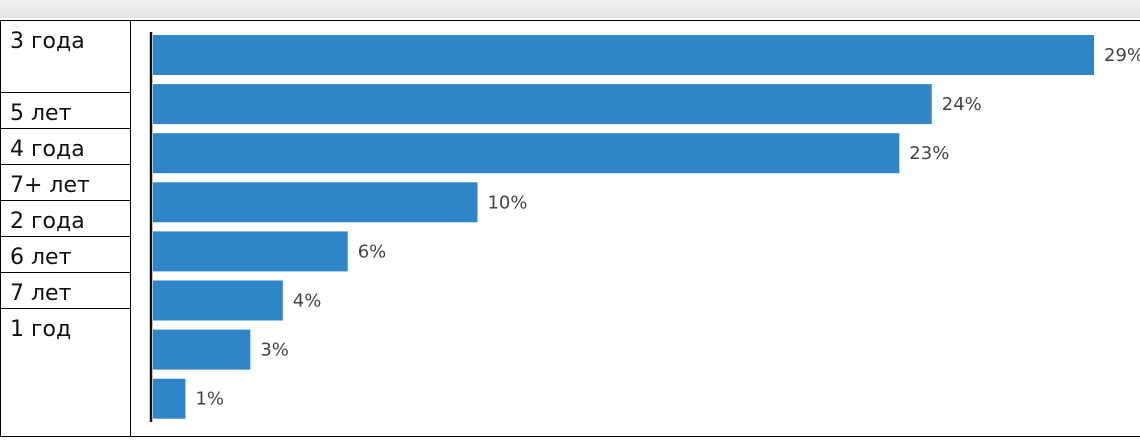  What do you see at coordinates (507, 202) in the screenshot?
I see `value-label: 10%` at bounding box center [507, 202].